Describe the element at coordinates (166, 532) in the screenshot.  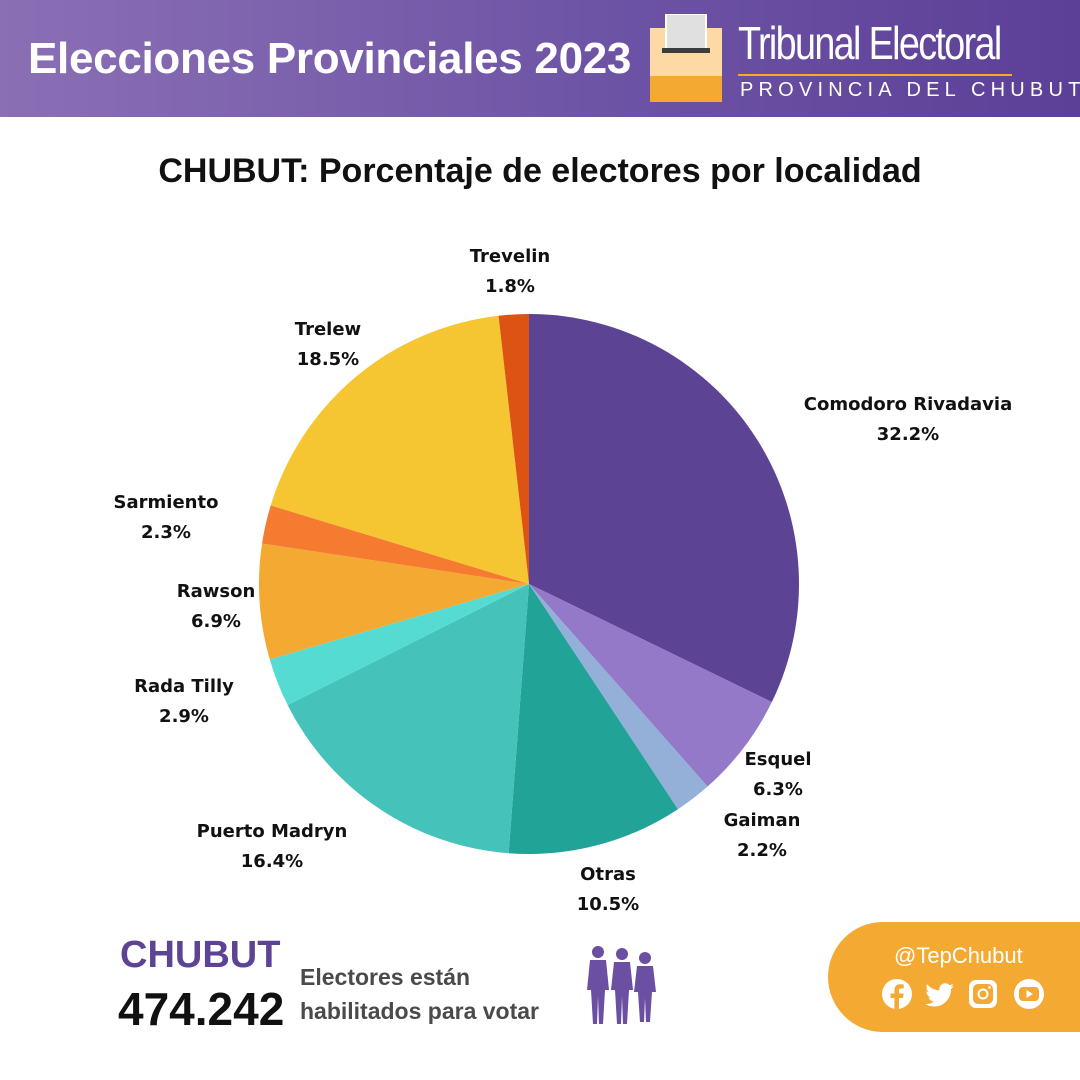
I see `slice-label-value: 2.3%` at that location.